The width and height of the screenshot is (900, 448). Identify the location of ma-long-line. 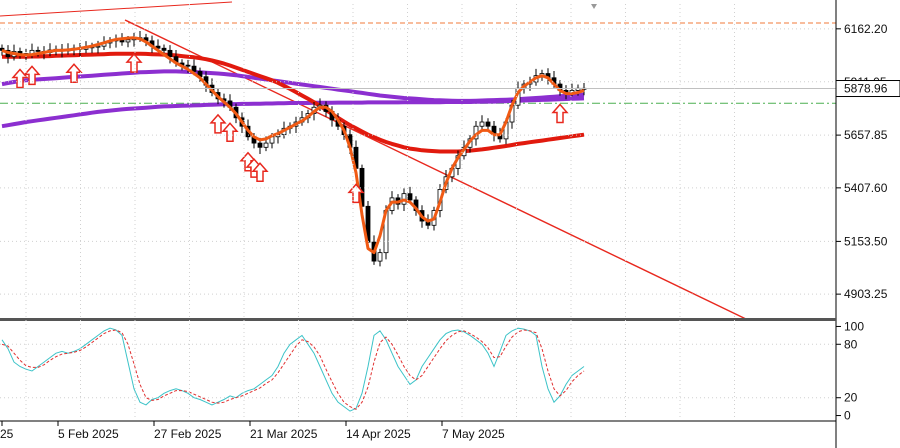
(293, 112).